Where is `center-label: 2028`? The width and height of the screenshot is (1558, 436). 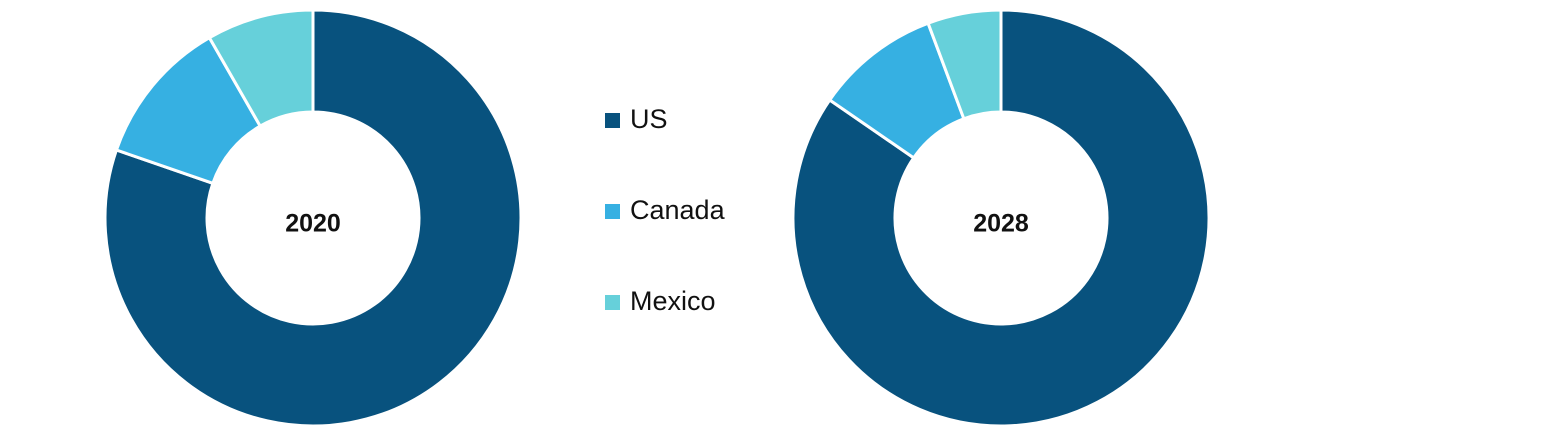
center-label: 2028 is located at coordinates (1001, 224).